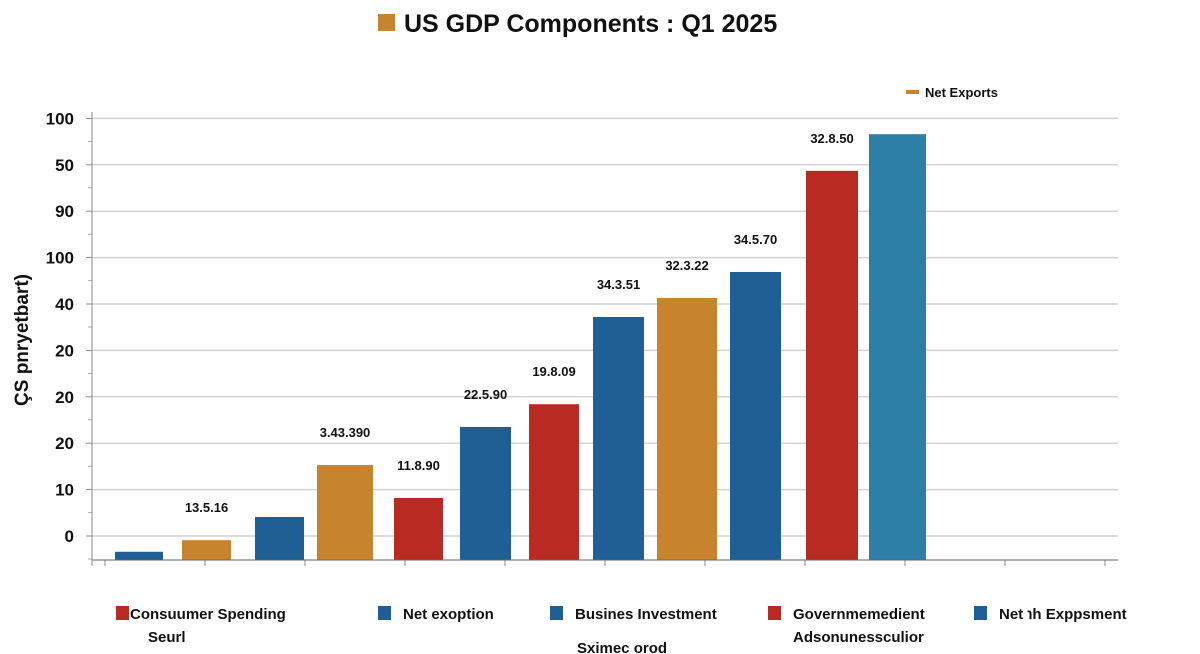  Describe the element at coordinates (831, 138) in the screenshot. I see `data-label: 32.8.50` at that location.